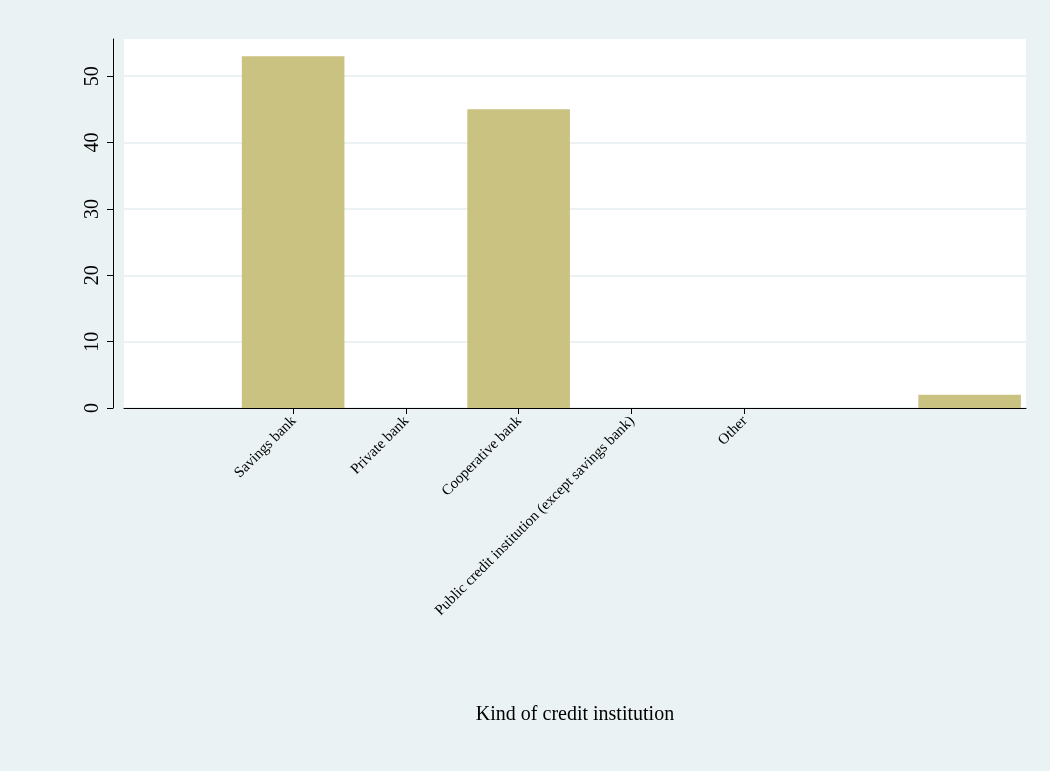  I want to click on y-tick-label: 0, so click(91, 408).